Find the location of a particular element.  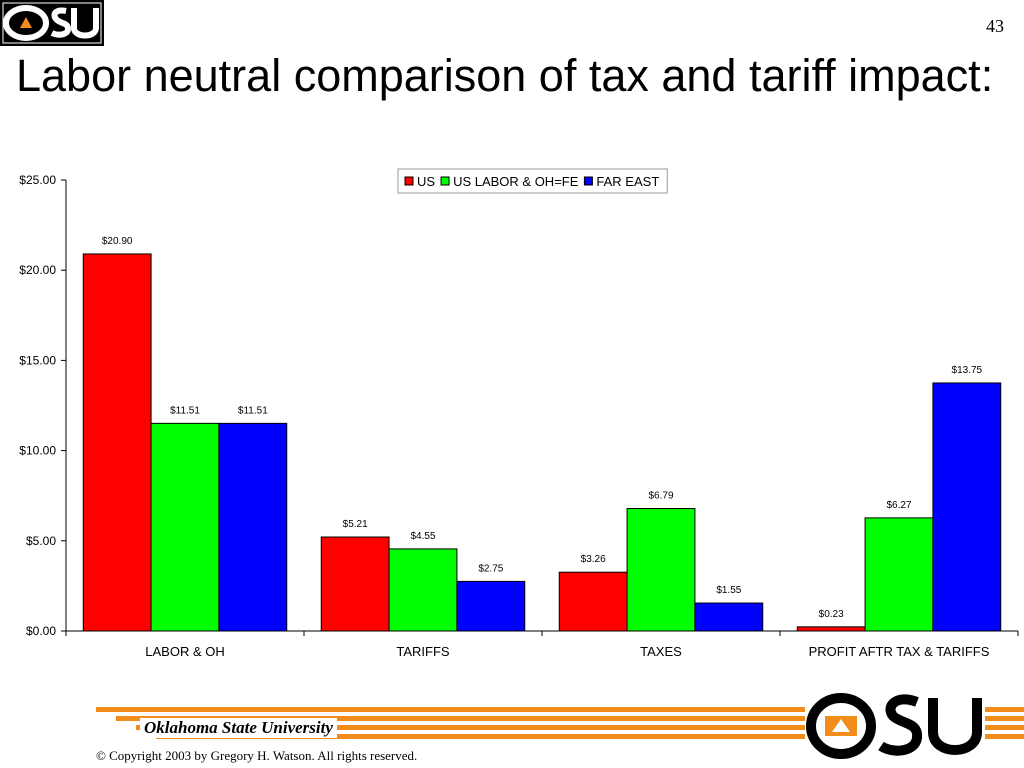

bar-data-label: $20.90 is located at coordinates (117, 241).